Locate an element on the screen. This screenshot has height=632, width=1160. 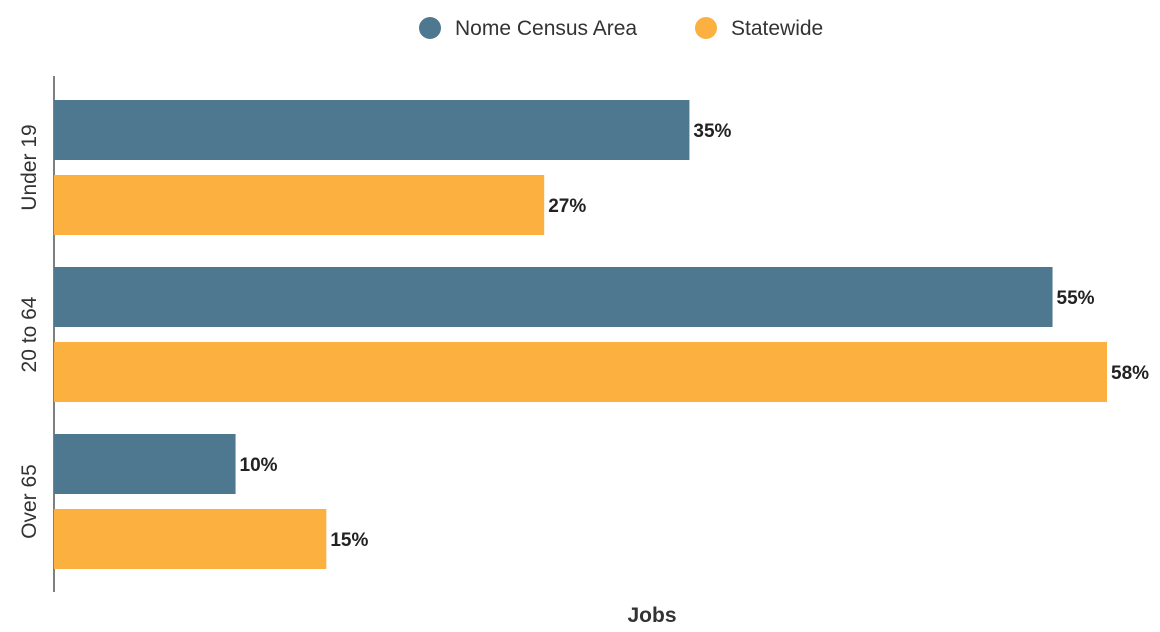
legend-label-nome-census-area: Nome Census Area is located at coordinates (546, 28).